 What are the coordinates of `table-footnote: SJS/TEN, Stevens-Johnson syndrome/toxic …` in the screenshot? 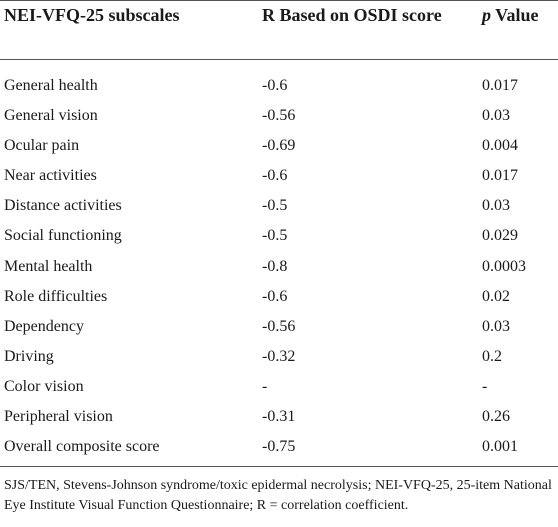 It's located at (278, 495).